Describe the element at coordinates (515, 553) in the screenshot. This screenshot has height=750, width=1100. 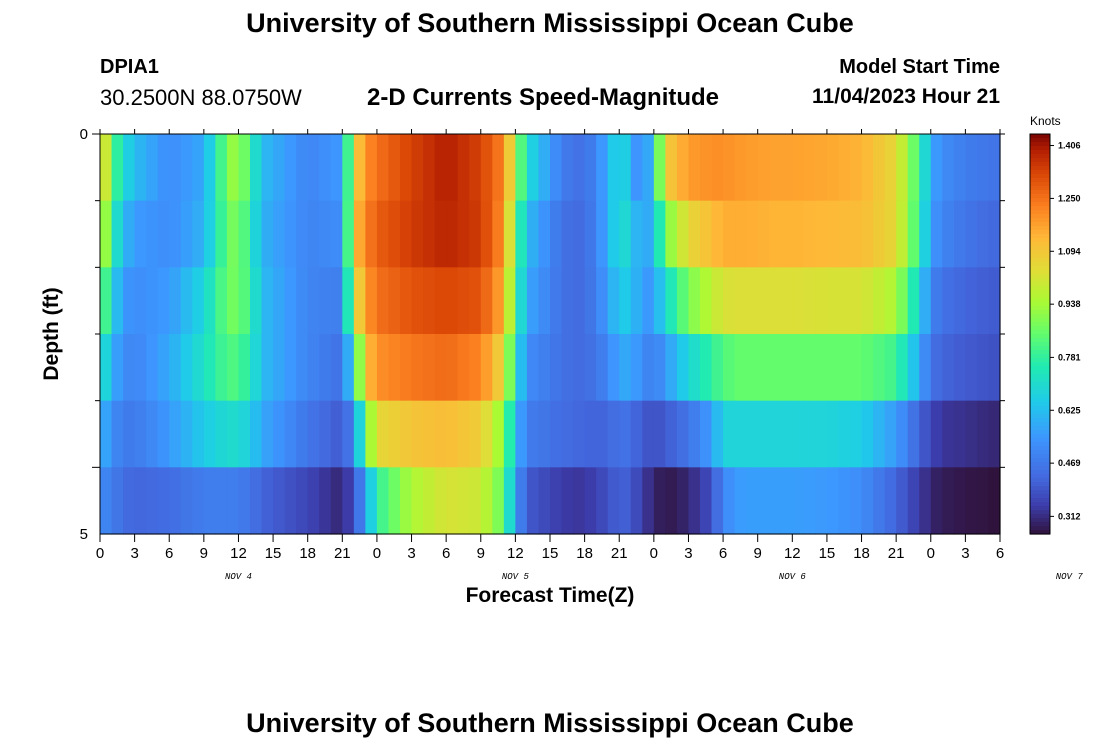
I see `x-tick-label: 12` at that location.